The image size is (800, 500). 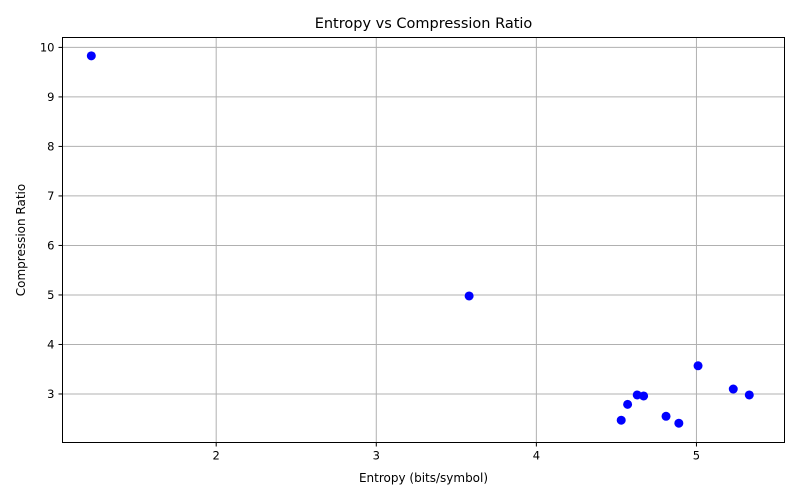 I want to click on x-axis-label: Entropy (bits/symbol), so click(x=423, y=478).